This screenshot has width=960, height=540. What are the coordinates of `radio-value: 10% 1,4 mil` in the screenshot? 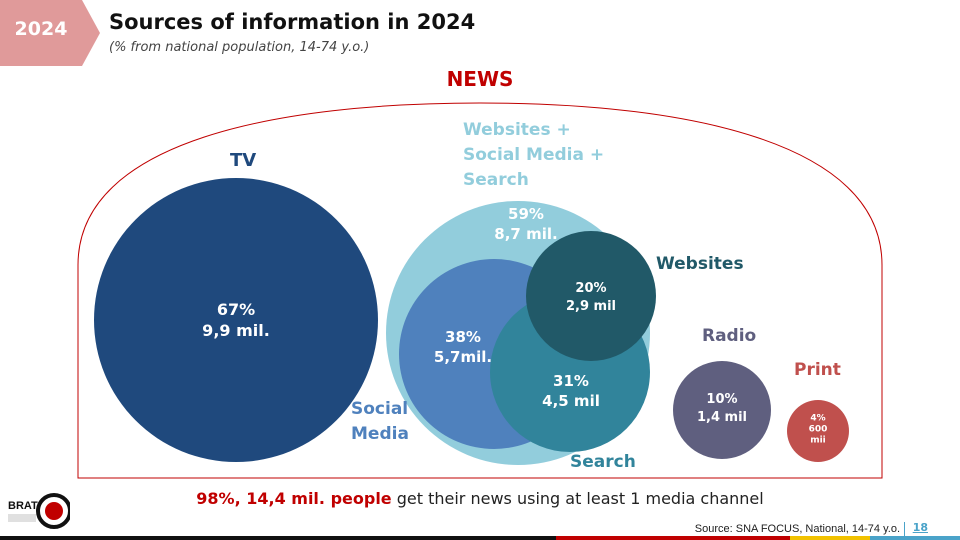 It's located at (722, 409).